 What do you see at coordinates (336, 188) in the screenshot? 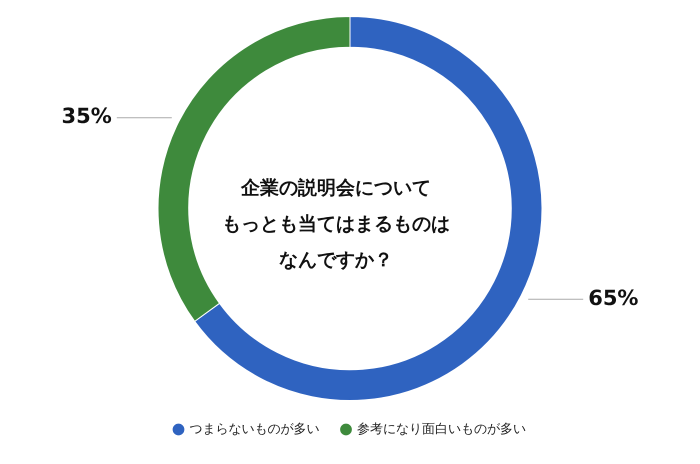
I see `text: 企業の説明会について` at bounding box center [336, 188].